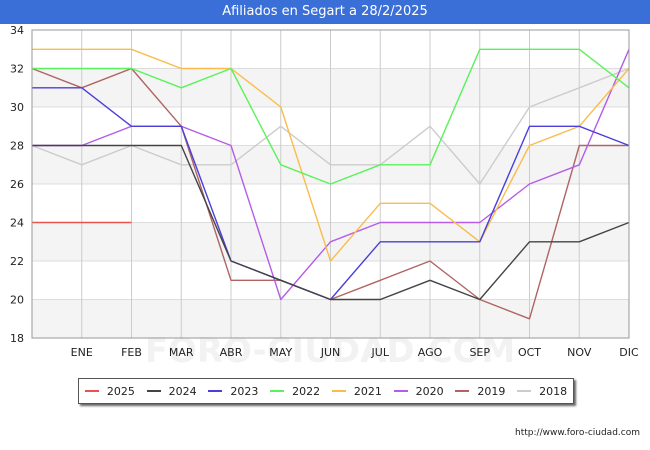 The height and width of the screenshot is (450, 650). What do you see at coordinates (579, 352) in the screenshot?
I see `x-tick-label: NOV` at bounding box center [579, 352].